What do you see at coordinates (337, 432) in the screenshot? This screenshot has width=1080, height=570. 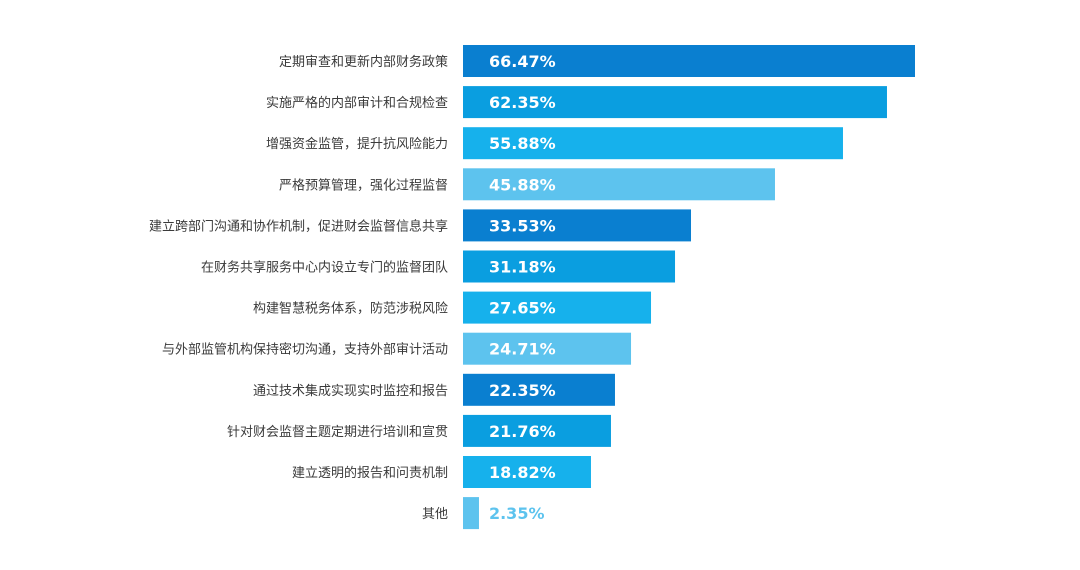 I see `category-label-10: 针对财会监督主题定期进行培训和宣贯` at bounding box center [337, 432].